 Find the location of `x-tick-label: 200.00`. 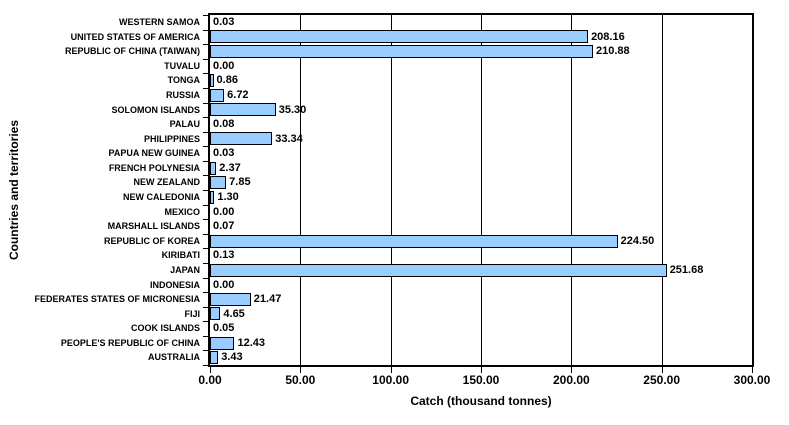

x-tick-label: 200.00 is located at coordinates (571, 380).